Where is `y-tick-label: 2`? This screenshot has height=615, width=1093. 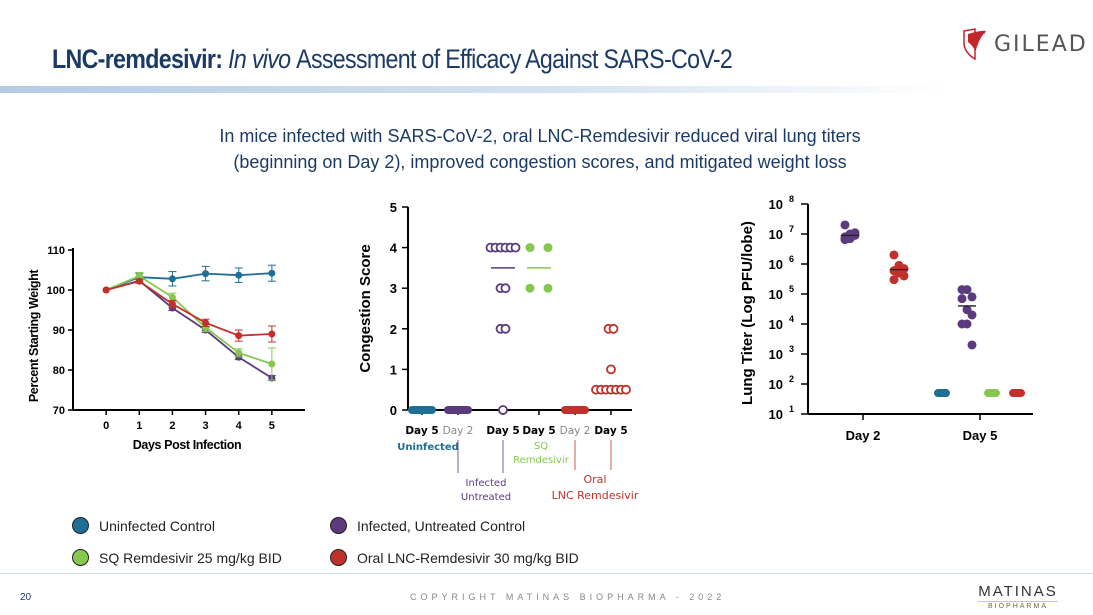 y-tick-label: 2 is located at coordinates (393, 329).